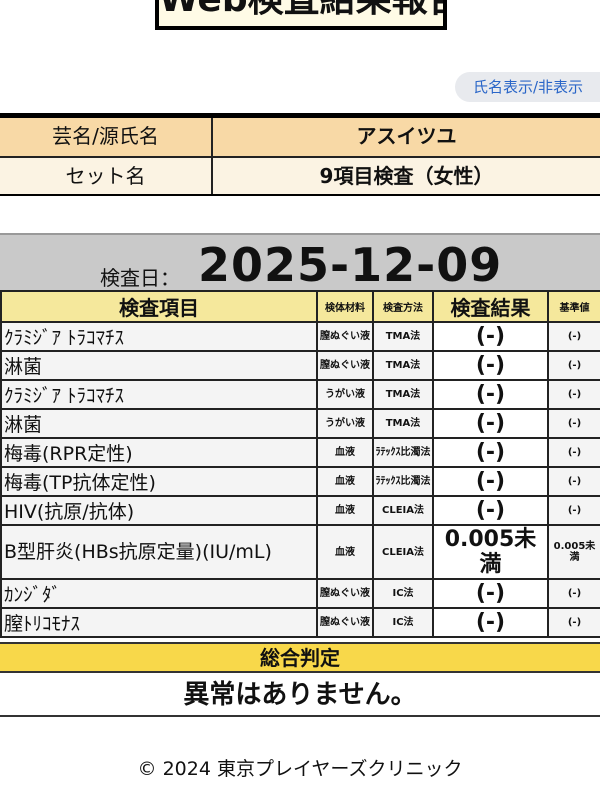  I want to click on table-row: 膣ﾄﾘｺﾓﾅｽ 膣ぬぐい液 IC法 (-) (-), so click(300, 622).